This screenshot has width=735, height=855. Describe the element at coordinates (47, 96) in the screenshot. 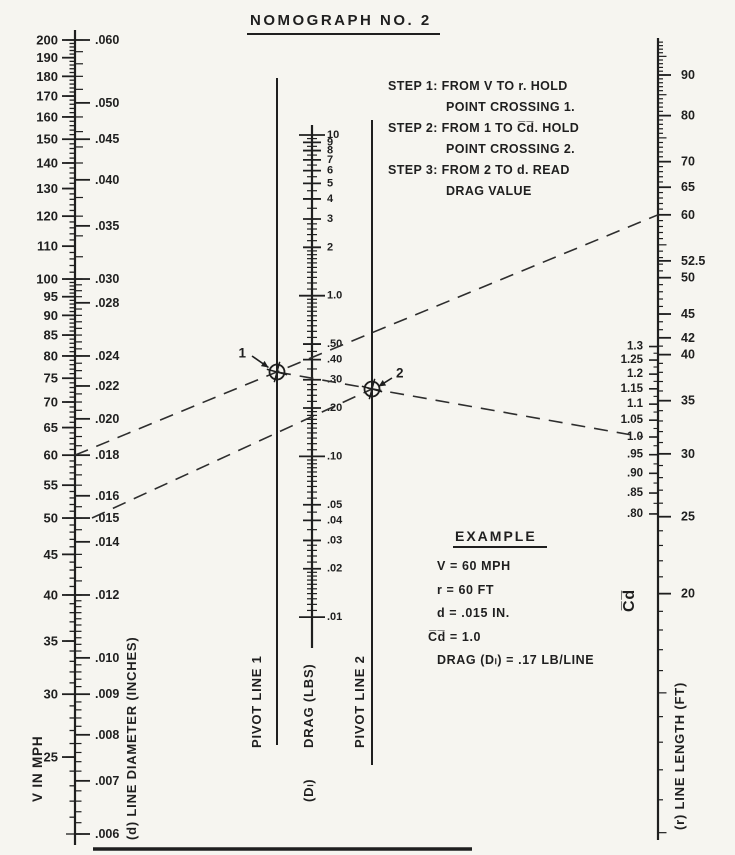

I see `v-tick-label: 170` at that location.